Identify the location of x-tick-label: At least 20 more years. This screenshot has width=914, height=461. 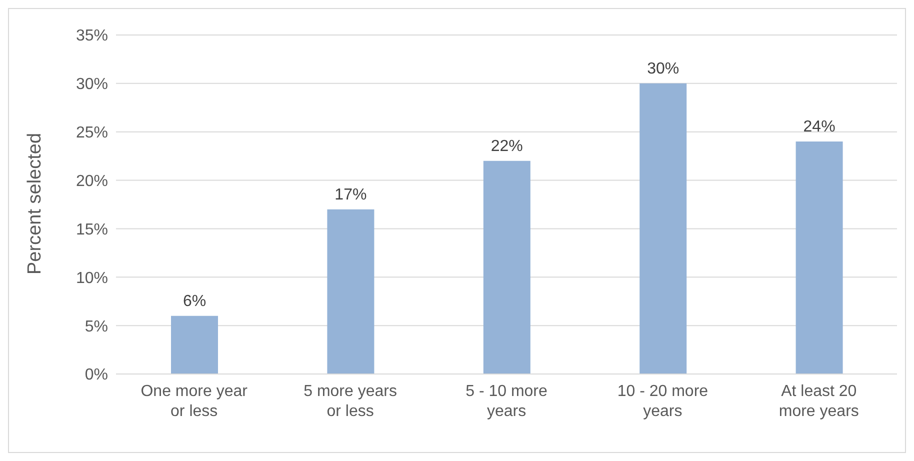
(818, 401).